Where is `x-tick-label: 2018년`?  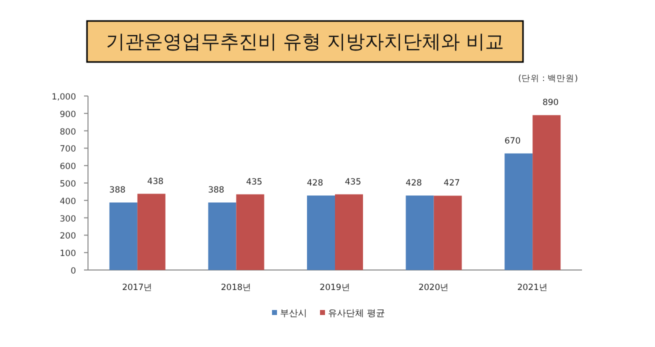
x-tick-label: 2018년 is located at coordinates (236, 288).